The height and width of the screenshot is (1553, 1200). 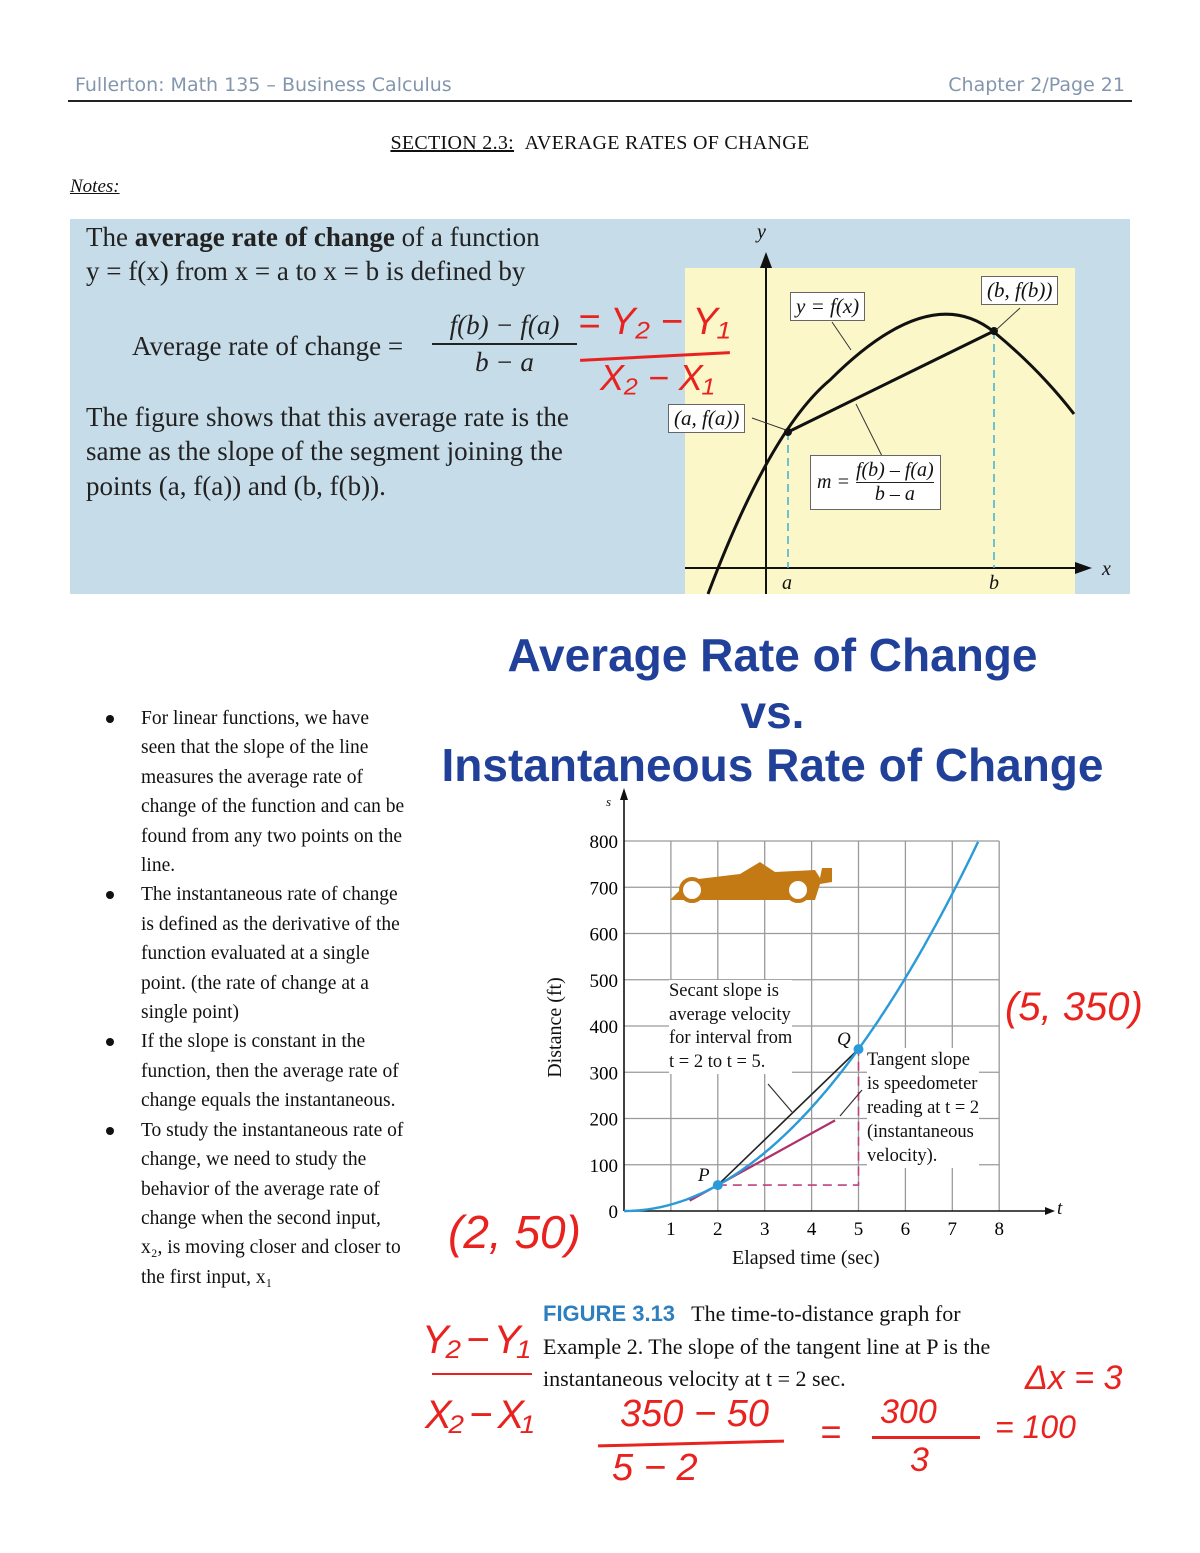 What do you see at coordinates (730, 1014) in the screenshot?
I see `text: average velocity` at bounding box center [730, 1014].